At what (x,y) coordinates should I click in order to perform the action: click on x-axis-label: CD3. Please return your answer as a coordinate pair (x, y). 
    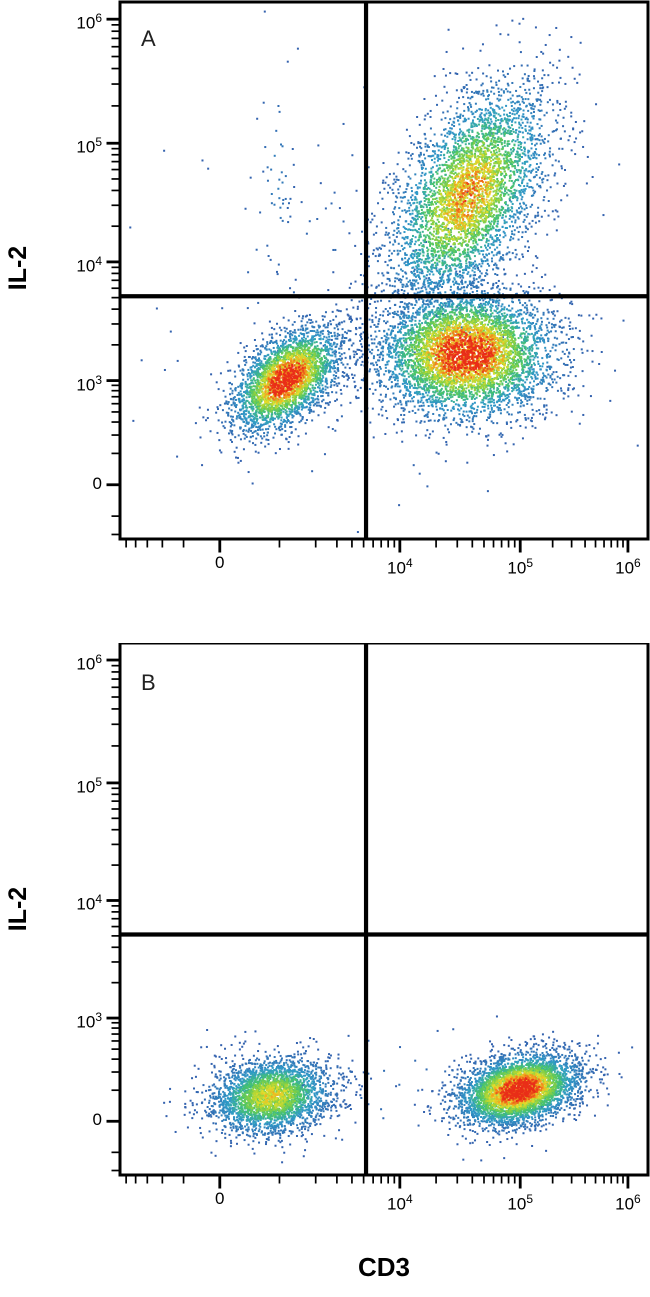
    Looking at the image, I should click on (383, 1267).